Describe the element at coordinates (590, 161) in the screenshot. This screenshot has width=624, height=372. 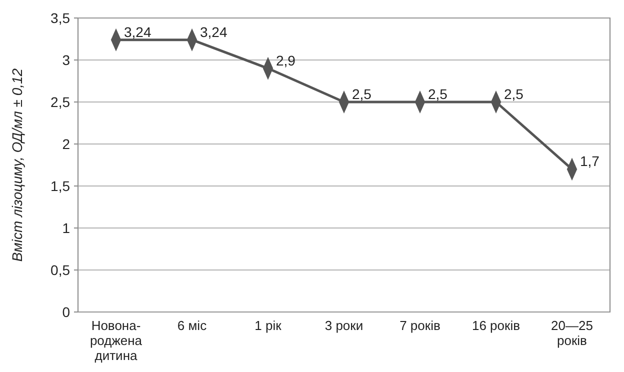
I see `data-label: 1,7` at that location.